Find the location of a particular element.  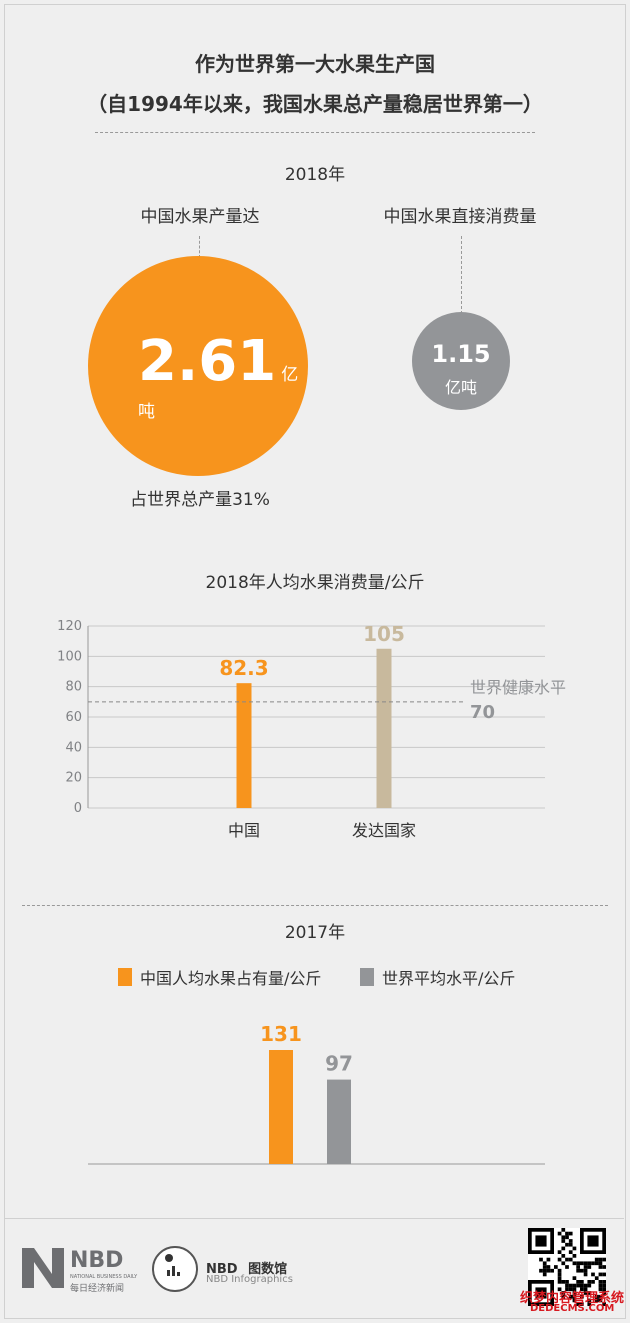

chart1-category-label: 发达国家 is located at coordinates (384, 830).